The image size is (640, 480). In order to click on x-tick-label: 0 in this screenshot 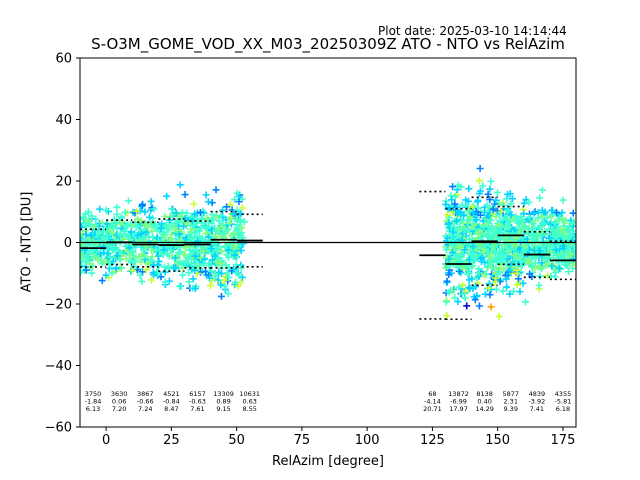, I will do `click(106, 440)`.